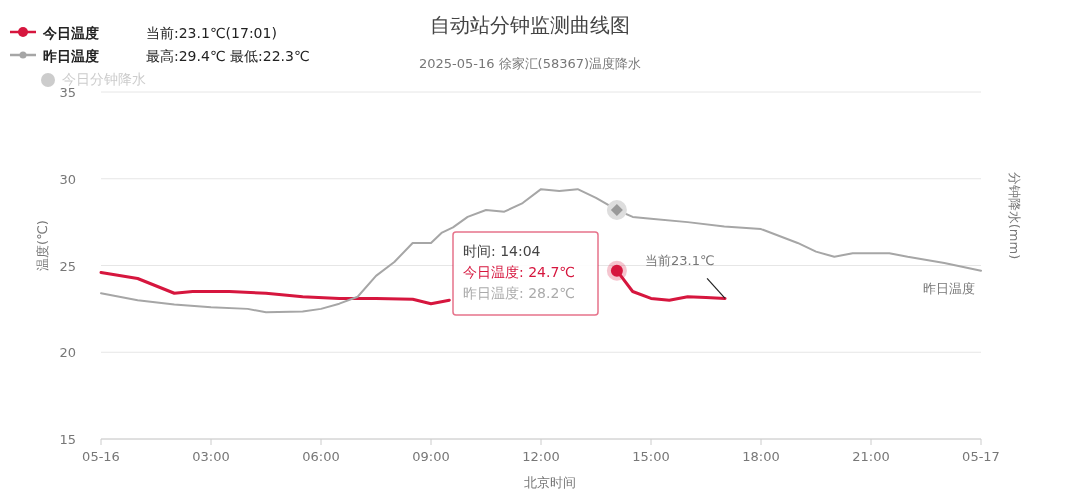 This screenshot has height=503, width=1080. I want to click on y-tick-label: 30, so click(67, 179).